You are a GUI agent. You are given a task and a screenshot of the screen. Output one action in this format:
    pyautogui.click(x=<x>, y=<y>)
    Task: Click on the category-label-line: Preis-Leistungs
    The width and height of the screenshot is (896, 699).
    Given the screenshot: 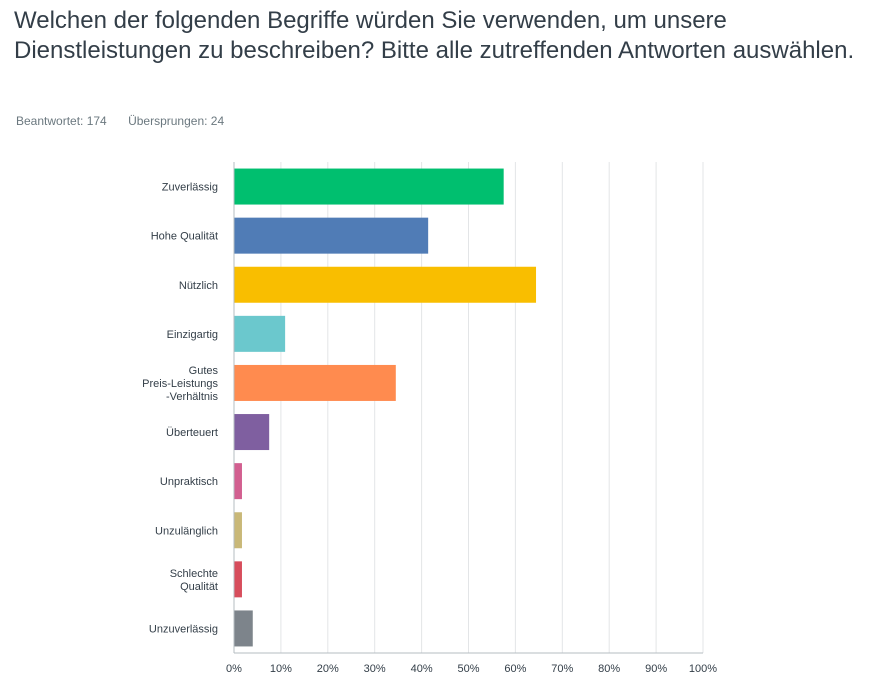 What is the action you would take?
    pyautogui.click(x=180, y=384)
    